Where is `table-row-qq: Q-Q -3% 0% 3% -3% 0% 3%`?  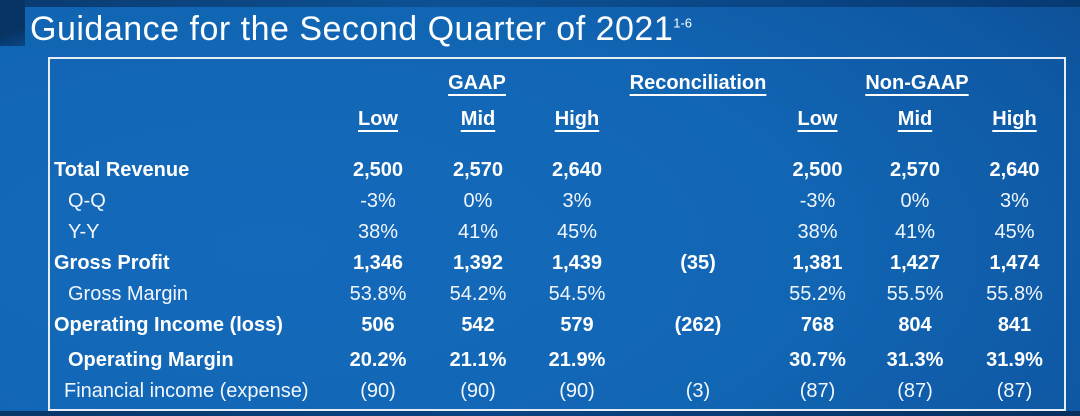
table-row-qq: Q-Q -3% 0% 3% -3% 0% 3% is located at coordinates (557, 201).